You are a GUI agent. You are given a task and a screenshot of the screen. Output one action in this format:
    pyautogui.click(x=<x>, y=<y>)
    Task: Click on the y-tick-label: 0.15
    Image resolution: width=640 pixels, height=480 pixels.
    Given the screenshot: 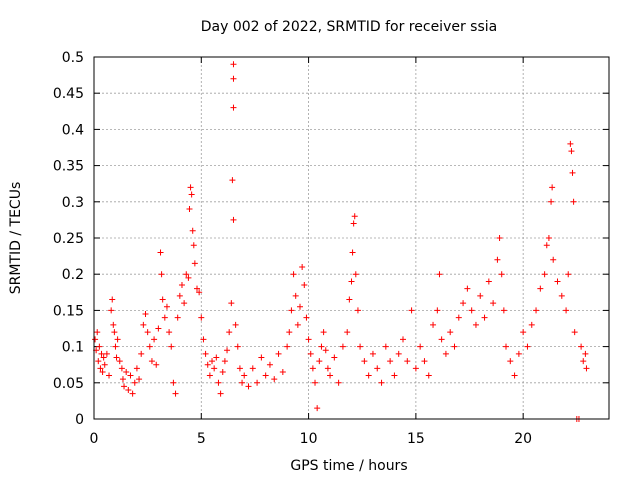 What is the action you would take?
    pyautogui.click(x=68, y=311)
    